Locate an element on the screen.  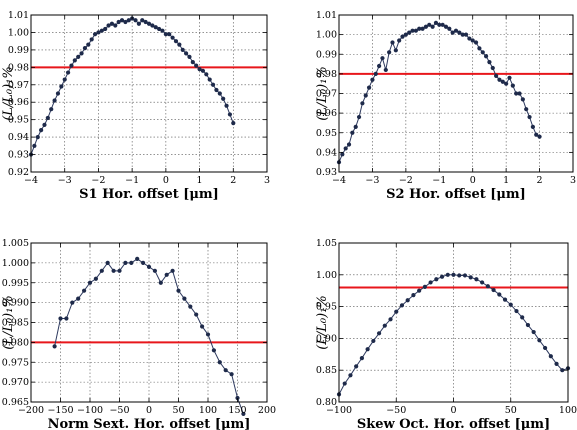
y-tick-label: 1.01 is located at coordinates (326, 15).